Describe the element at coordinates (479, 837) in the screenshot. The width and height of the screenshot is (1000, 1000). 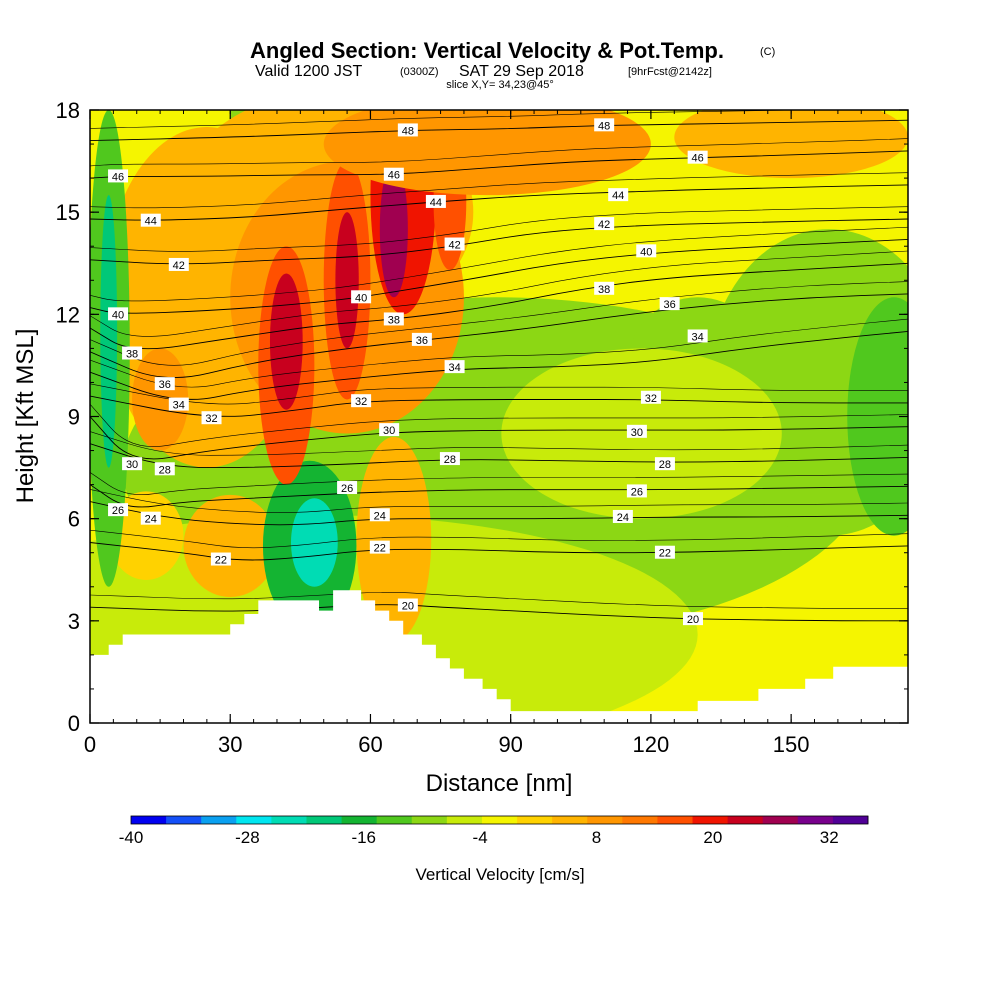
I see `colorbar-ticks: -40 -28 -16 -4 8 20 32` at that location.